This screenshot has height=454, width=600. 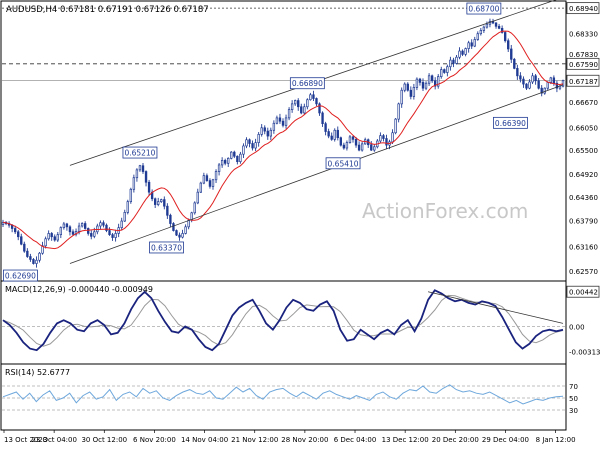 What do you see at coordinates (583, 175) in the screenshot?
I see `price-tick-label: 0.64920` at bounding box center [583, 175].